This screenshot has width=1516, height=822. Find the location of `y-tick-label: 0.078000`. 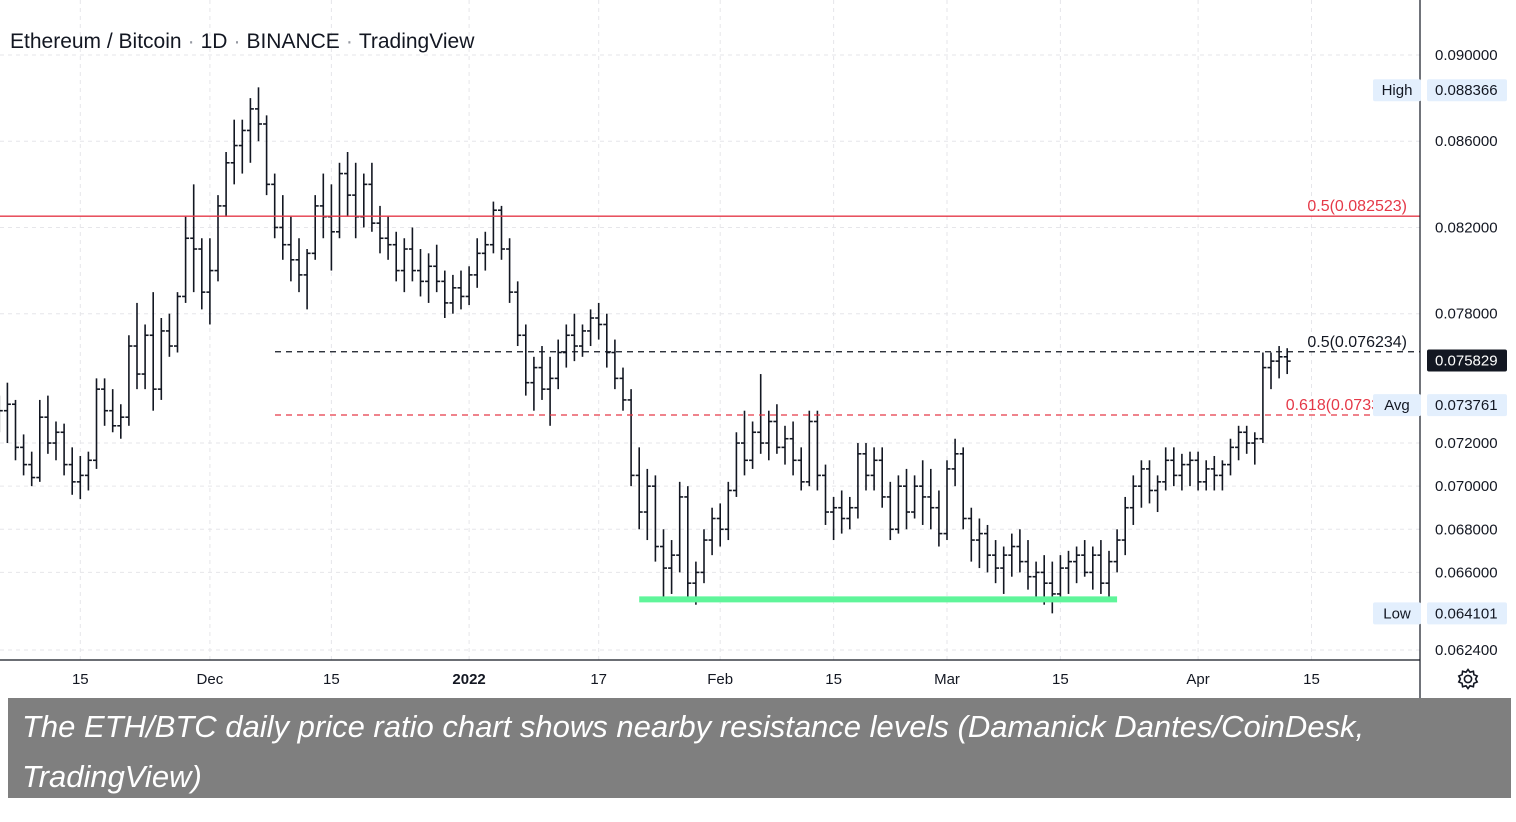

y-tick-label: 0.078000 is located at coordinates (1466, 314).